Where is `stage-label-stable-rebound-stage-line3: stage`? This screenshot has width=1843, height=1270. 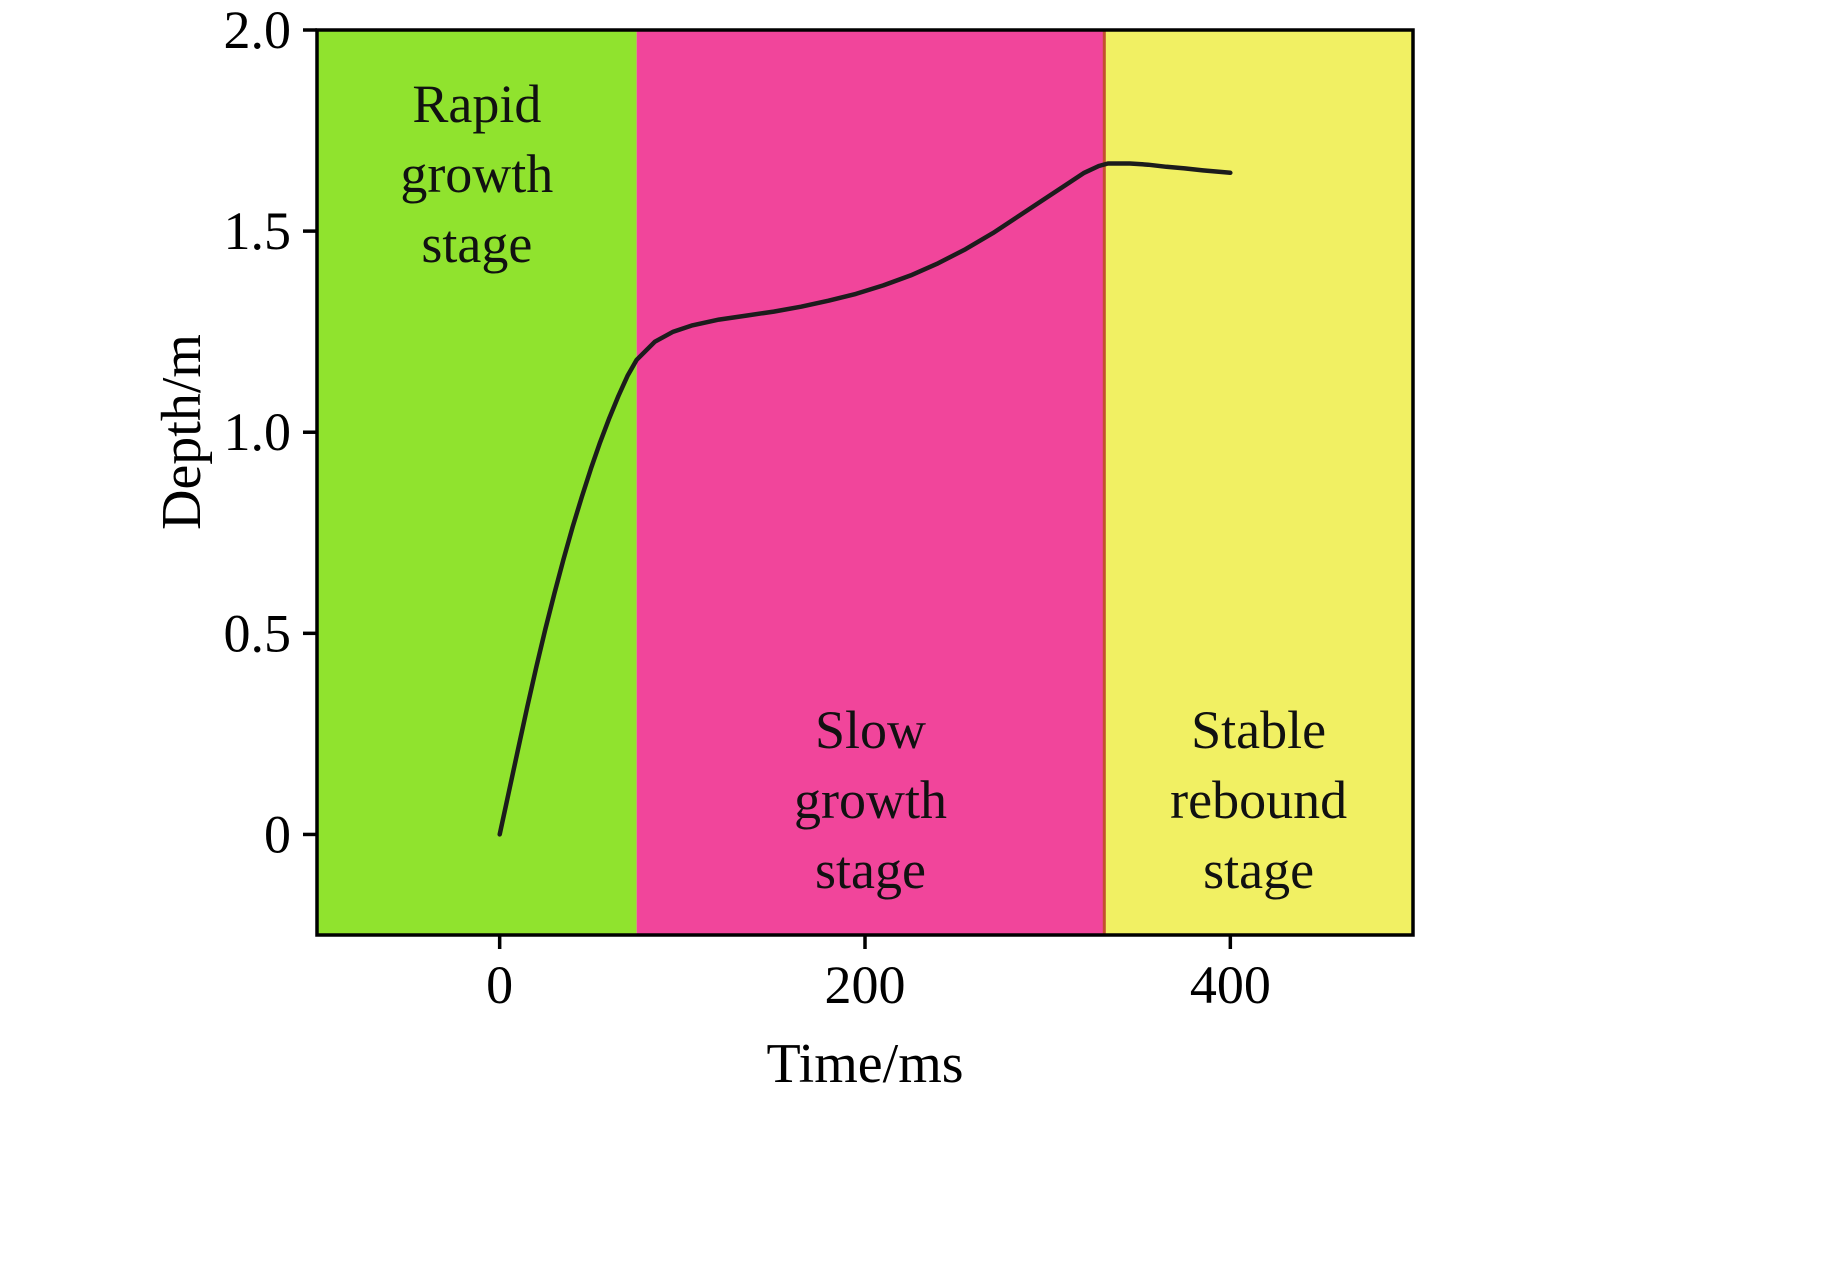 stage-label-stable-rebound-stage-line3: stage is located at coordinates (1258, 870).